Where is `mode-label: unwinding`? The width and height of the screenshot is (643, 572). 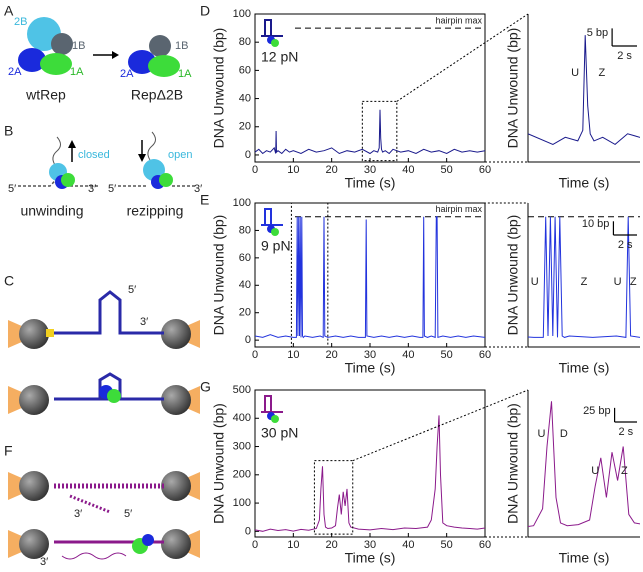
mode-label: unwinding is located at coordinates (51, 211).